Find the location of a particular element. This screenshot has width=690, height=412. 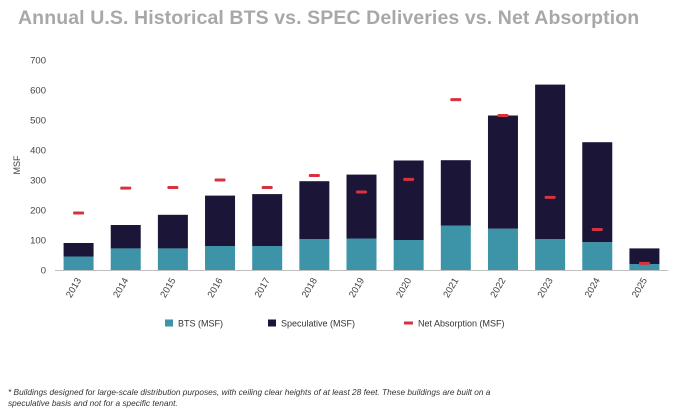

bar-speculative-2018 is located at coordinates (314, 210).